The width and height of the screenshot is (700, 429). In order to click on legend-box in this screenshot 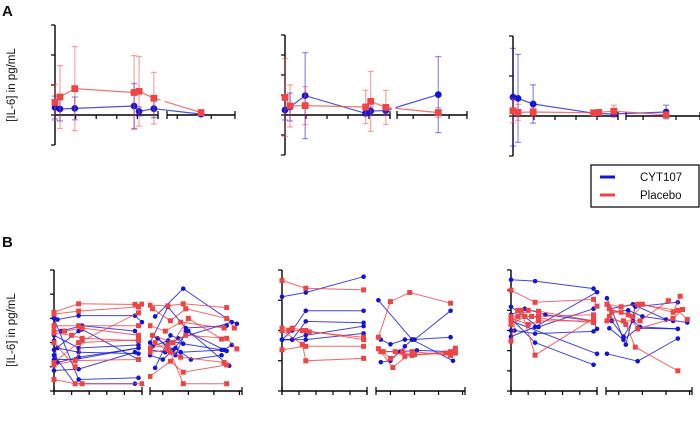, I will do `click(645, 186)`.